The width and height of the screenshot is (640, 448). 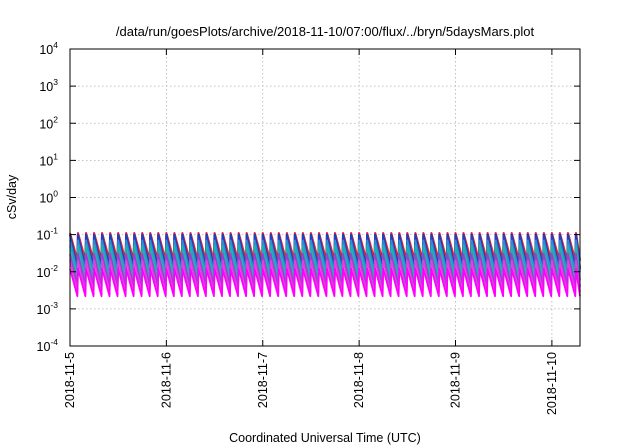 I want to click on x-tick-label: 2018-11-6, so click(x=166, y=380).